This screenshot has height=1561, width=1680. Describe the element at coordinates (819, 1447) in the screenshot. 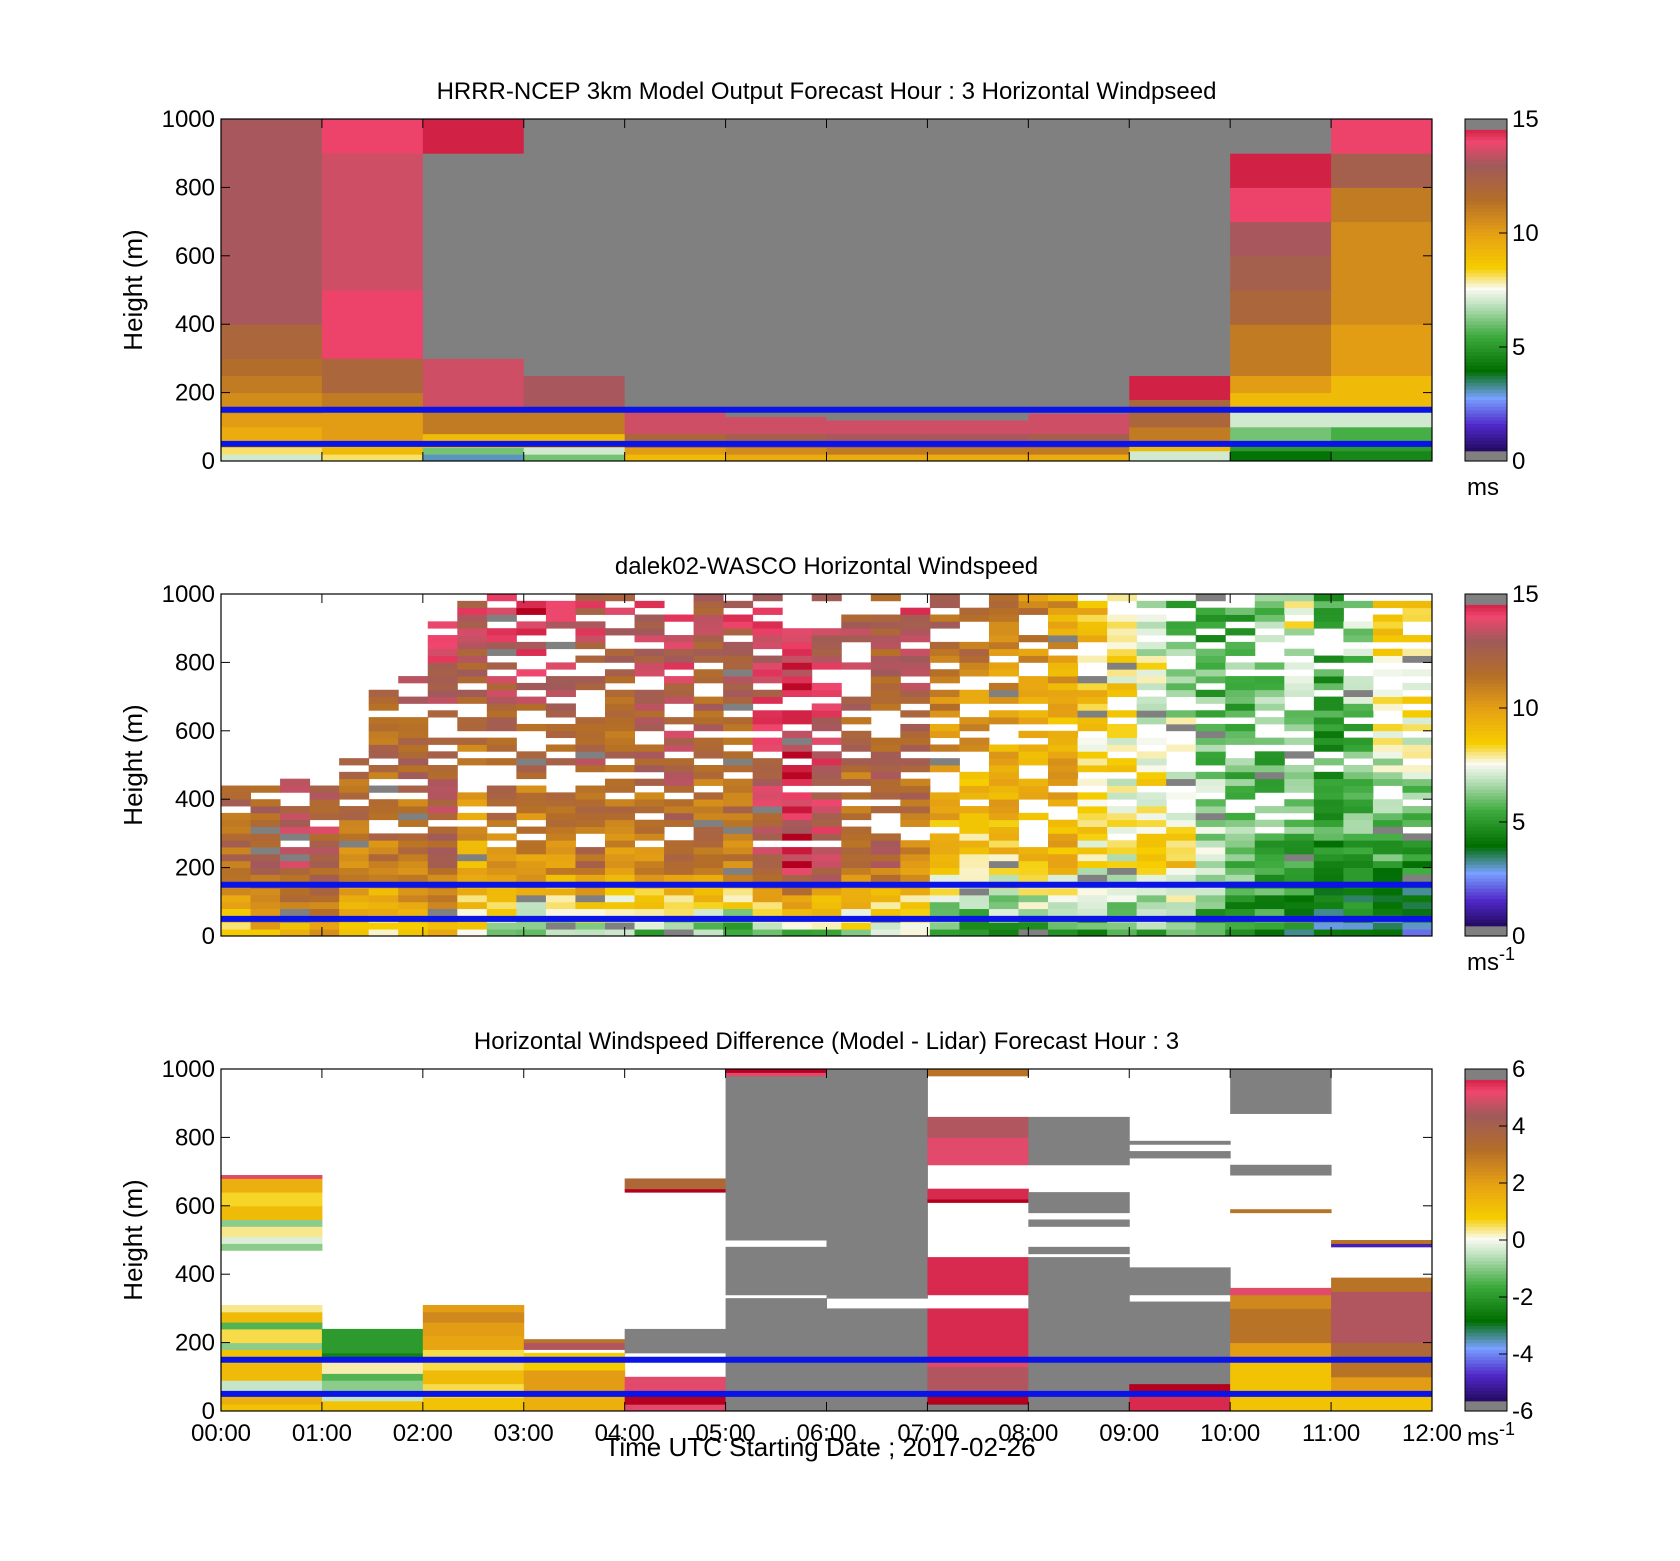

I see `x-axis-label: Time UTC Starting Date ; 2017-02-26` at that location.